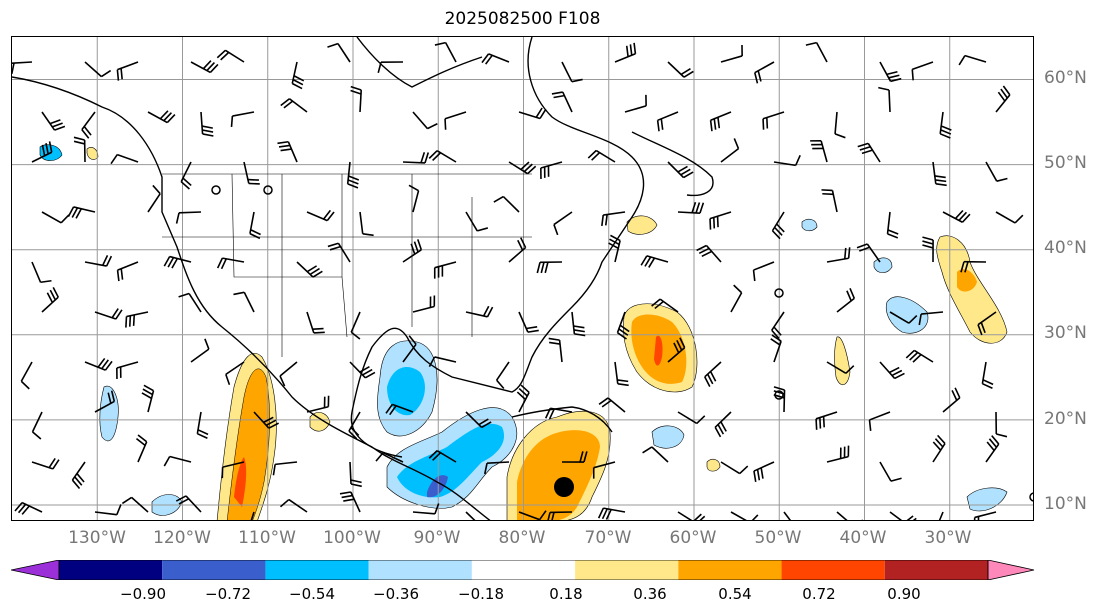  Describe the element at coordinates (713, 465) in the screenshot. I see `shading-positive-small` at that location.